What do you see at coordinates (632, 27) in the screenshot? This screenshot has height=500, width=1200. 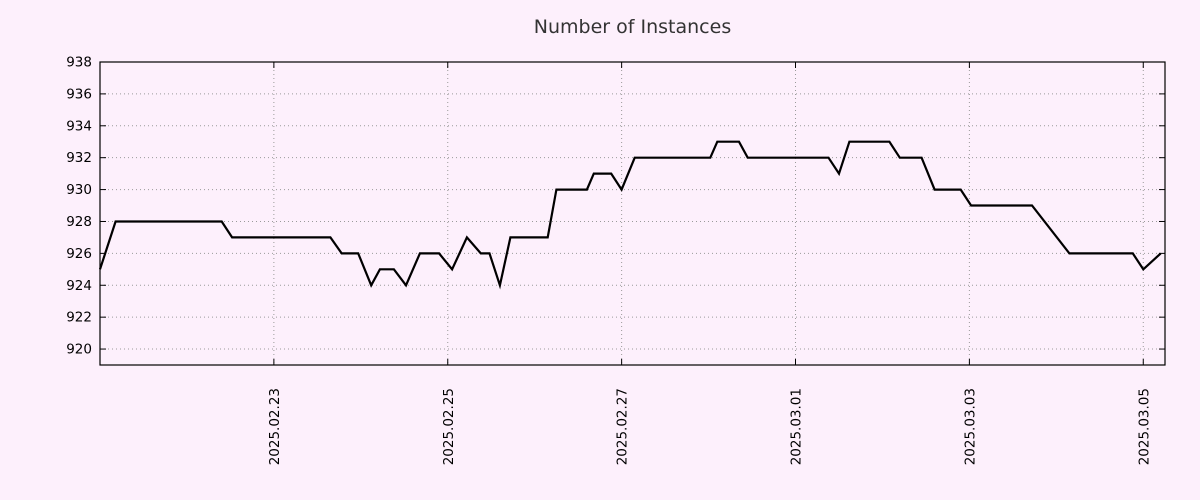 I see `chart-title: Number of Instances` at bounding box center [632, 27].